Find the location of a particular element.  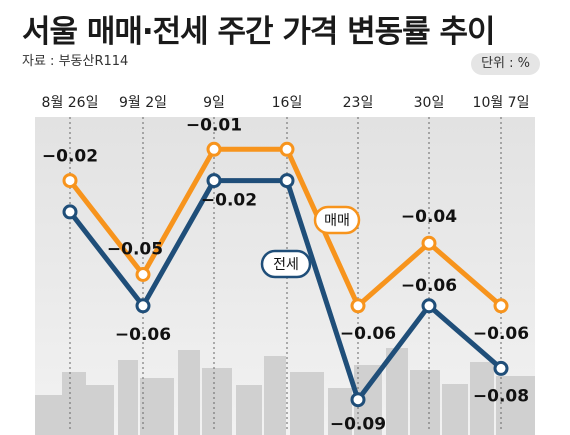

legend-label: 전세 is located at coordinates (286, 265).